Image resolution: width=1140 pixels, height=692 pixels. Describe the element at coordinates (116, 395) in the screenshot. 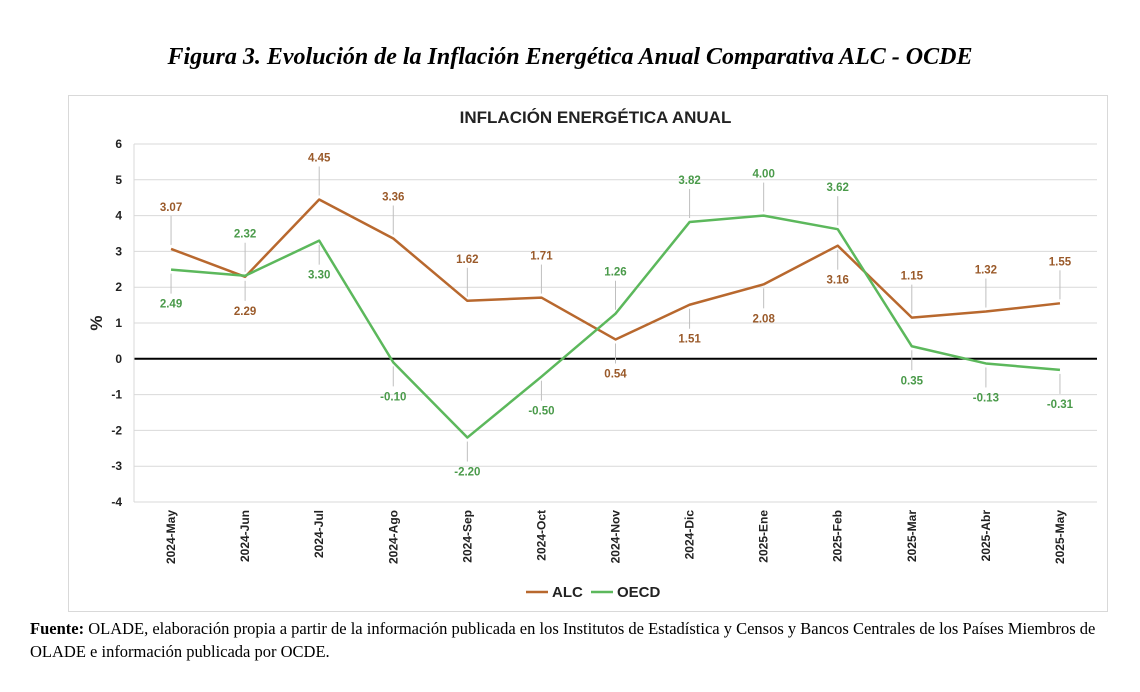

I see `y-tick-label: -1` at that location.